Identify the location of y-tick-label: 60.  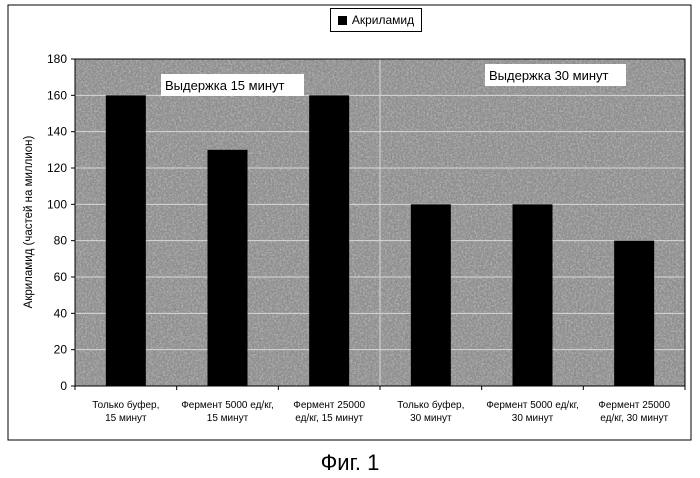
(61, 277).